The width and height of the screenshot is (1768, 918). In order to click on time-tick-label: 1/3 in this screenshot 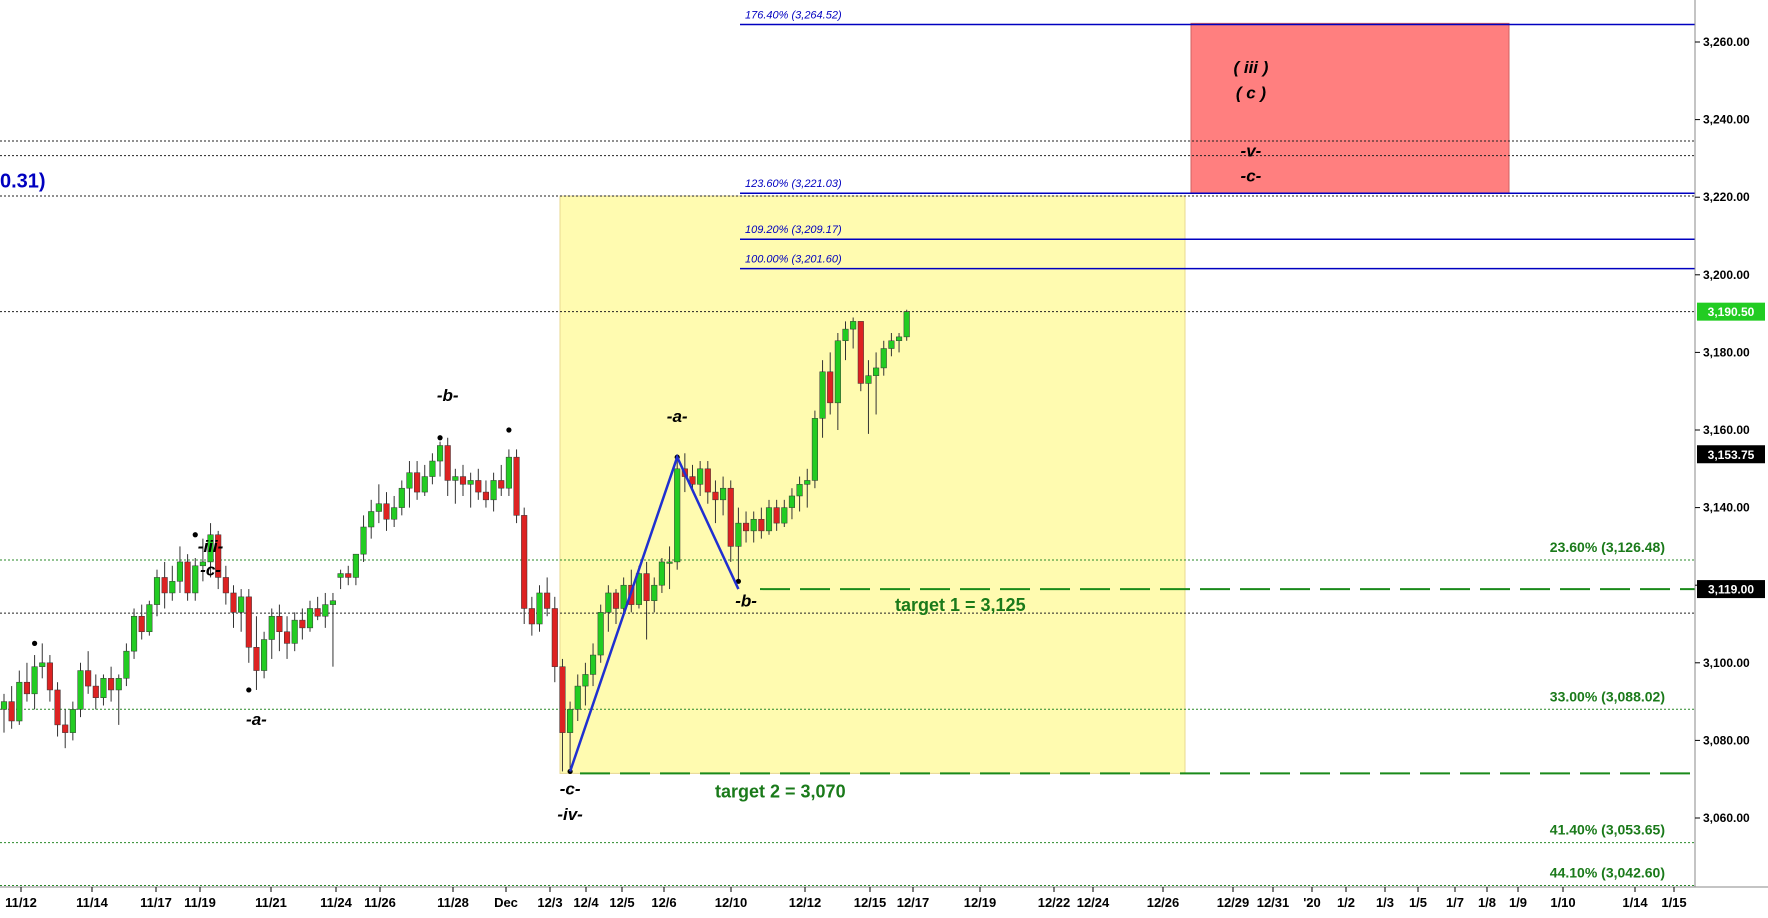, I will do `click(1385, 902)`.